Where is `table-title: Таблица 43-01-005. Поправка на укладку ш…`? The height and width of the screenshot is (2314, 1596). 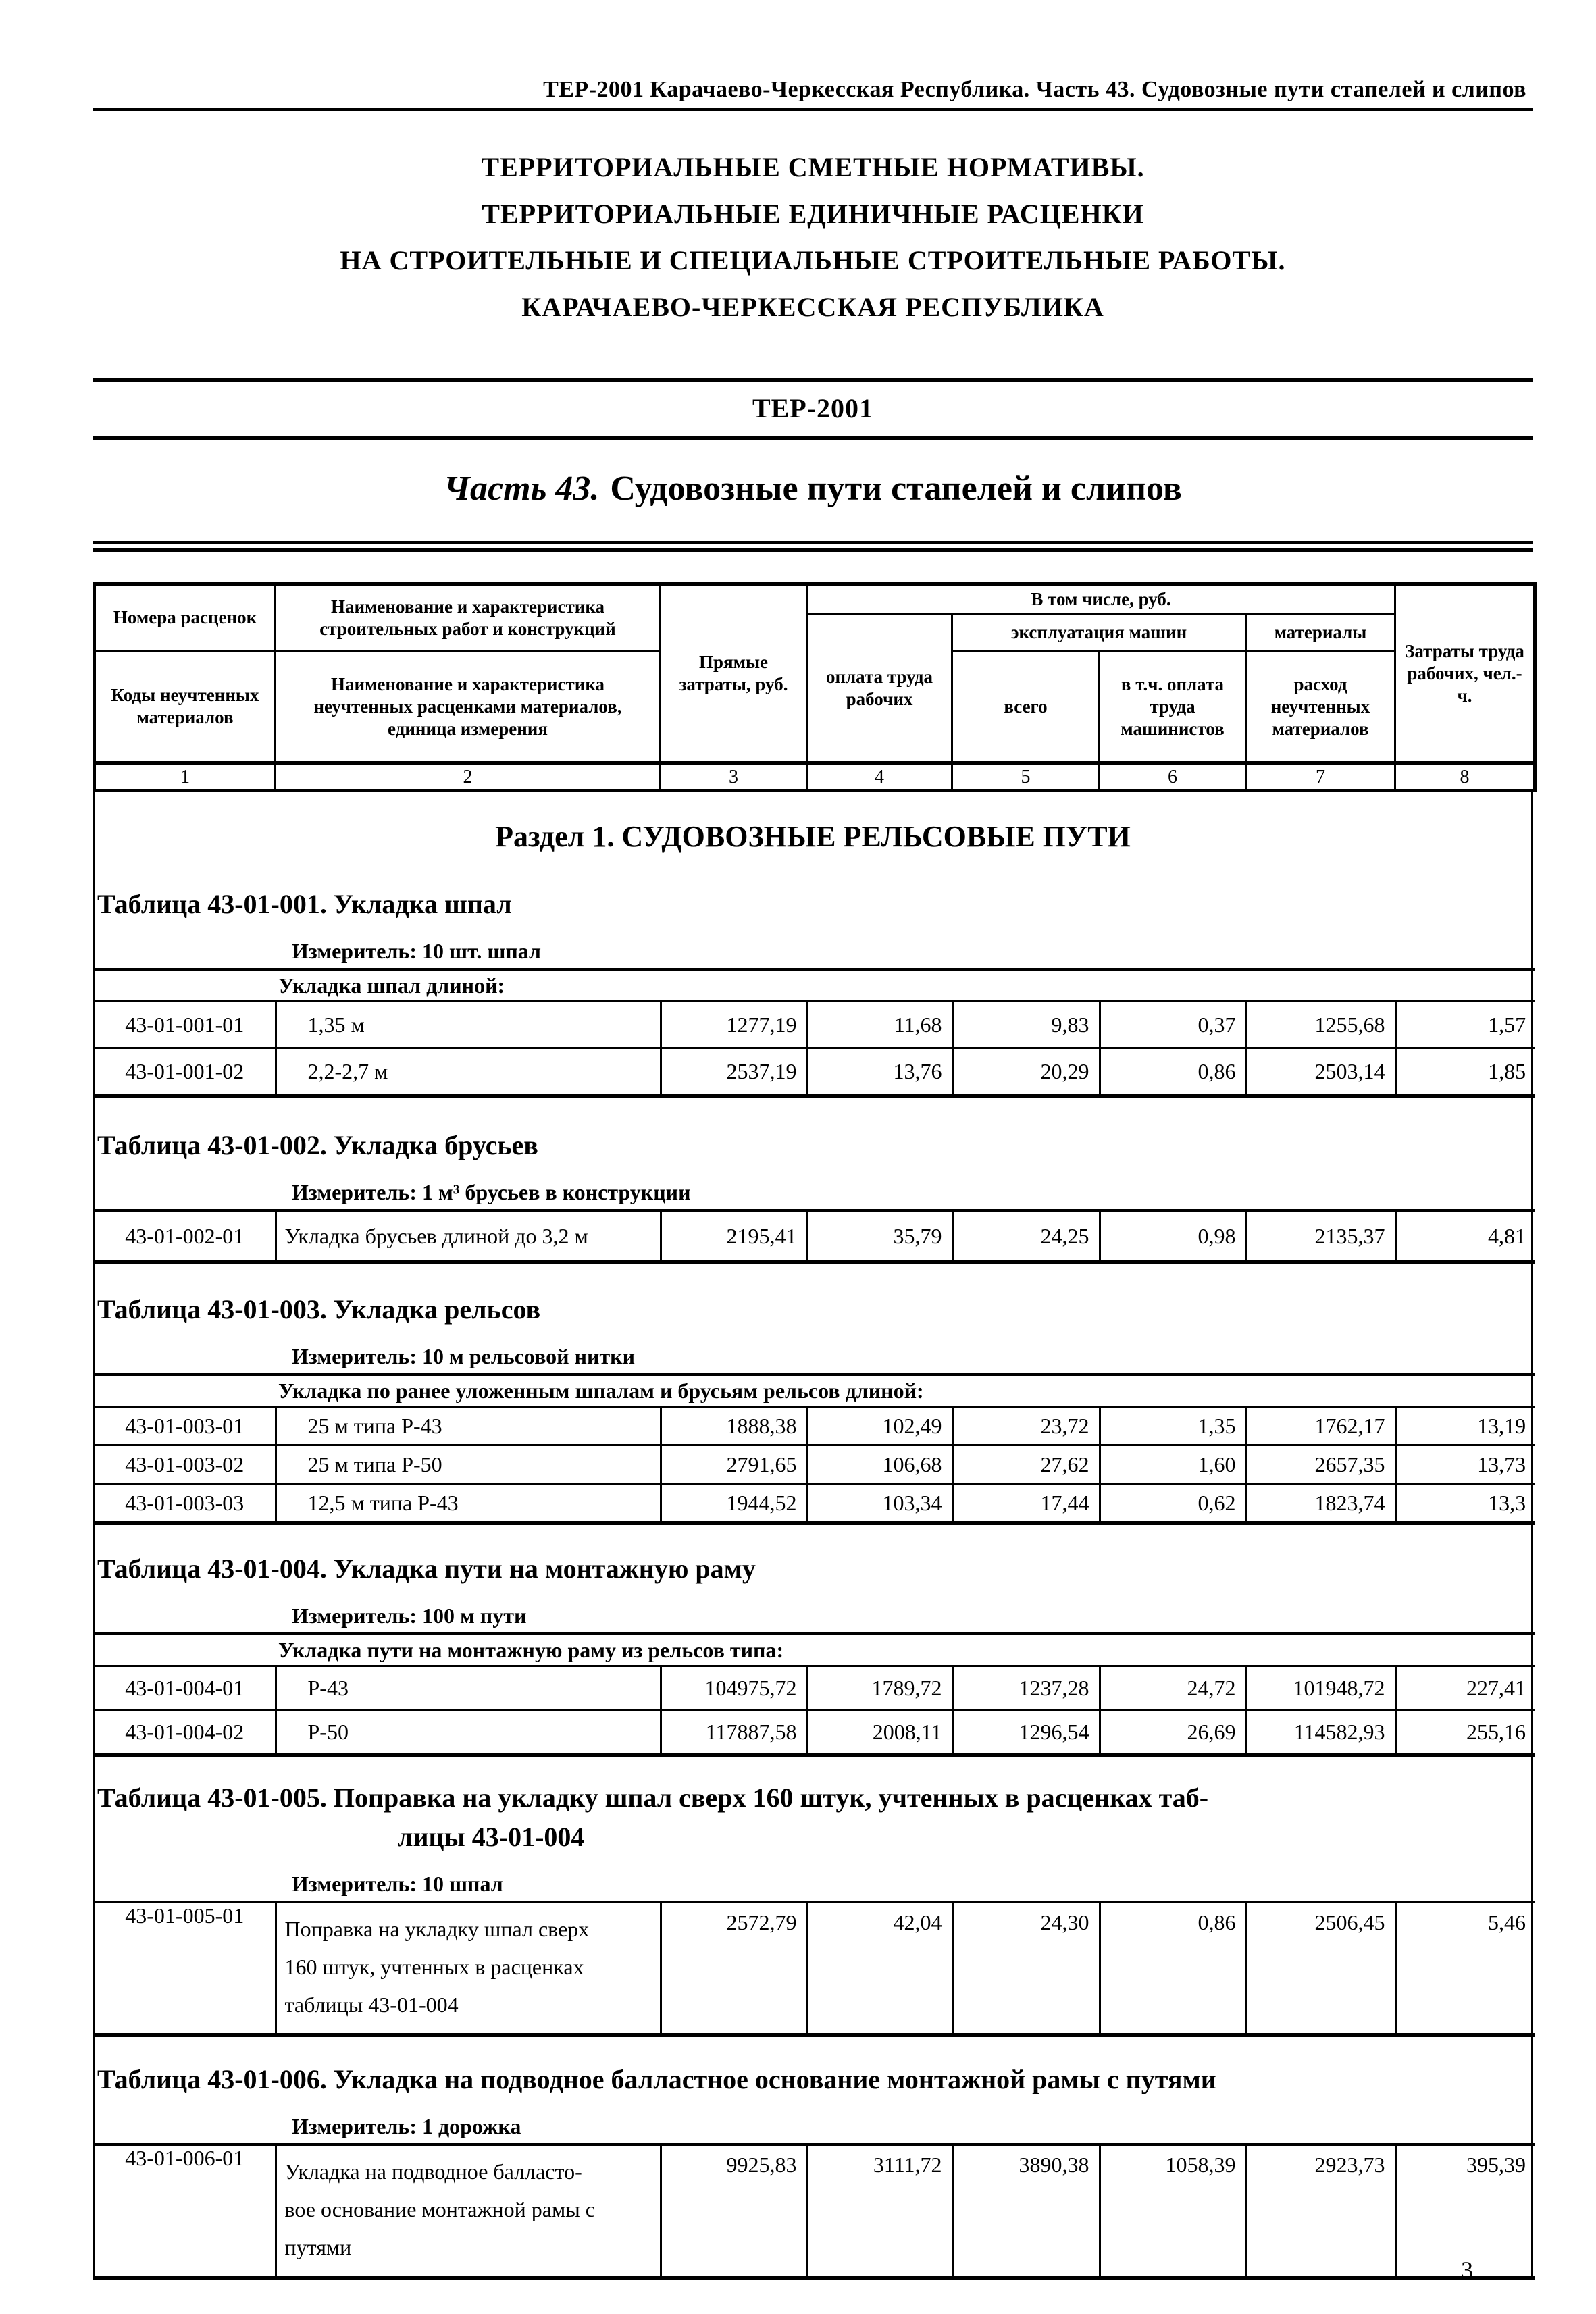
table-title: Таблица 43-01-005. Поправка на укладку ш… is located at coordinates (813, 1817).